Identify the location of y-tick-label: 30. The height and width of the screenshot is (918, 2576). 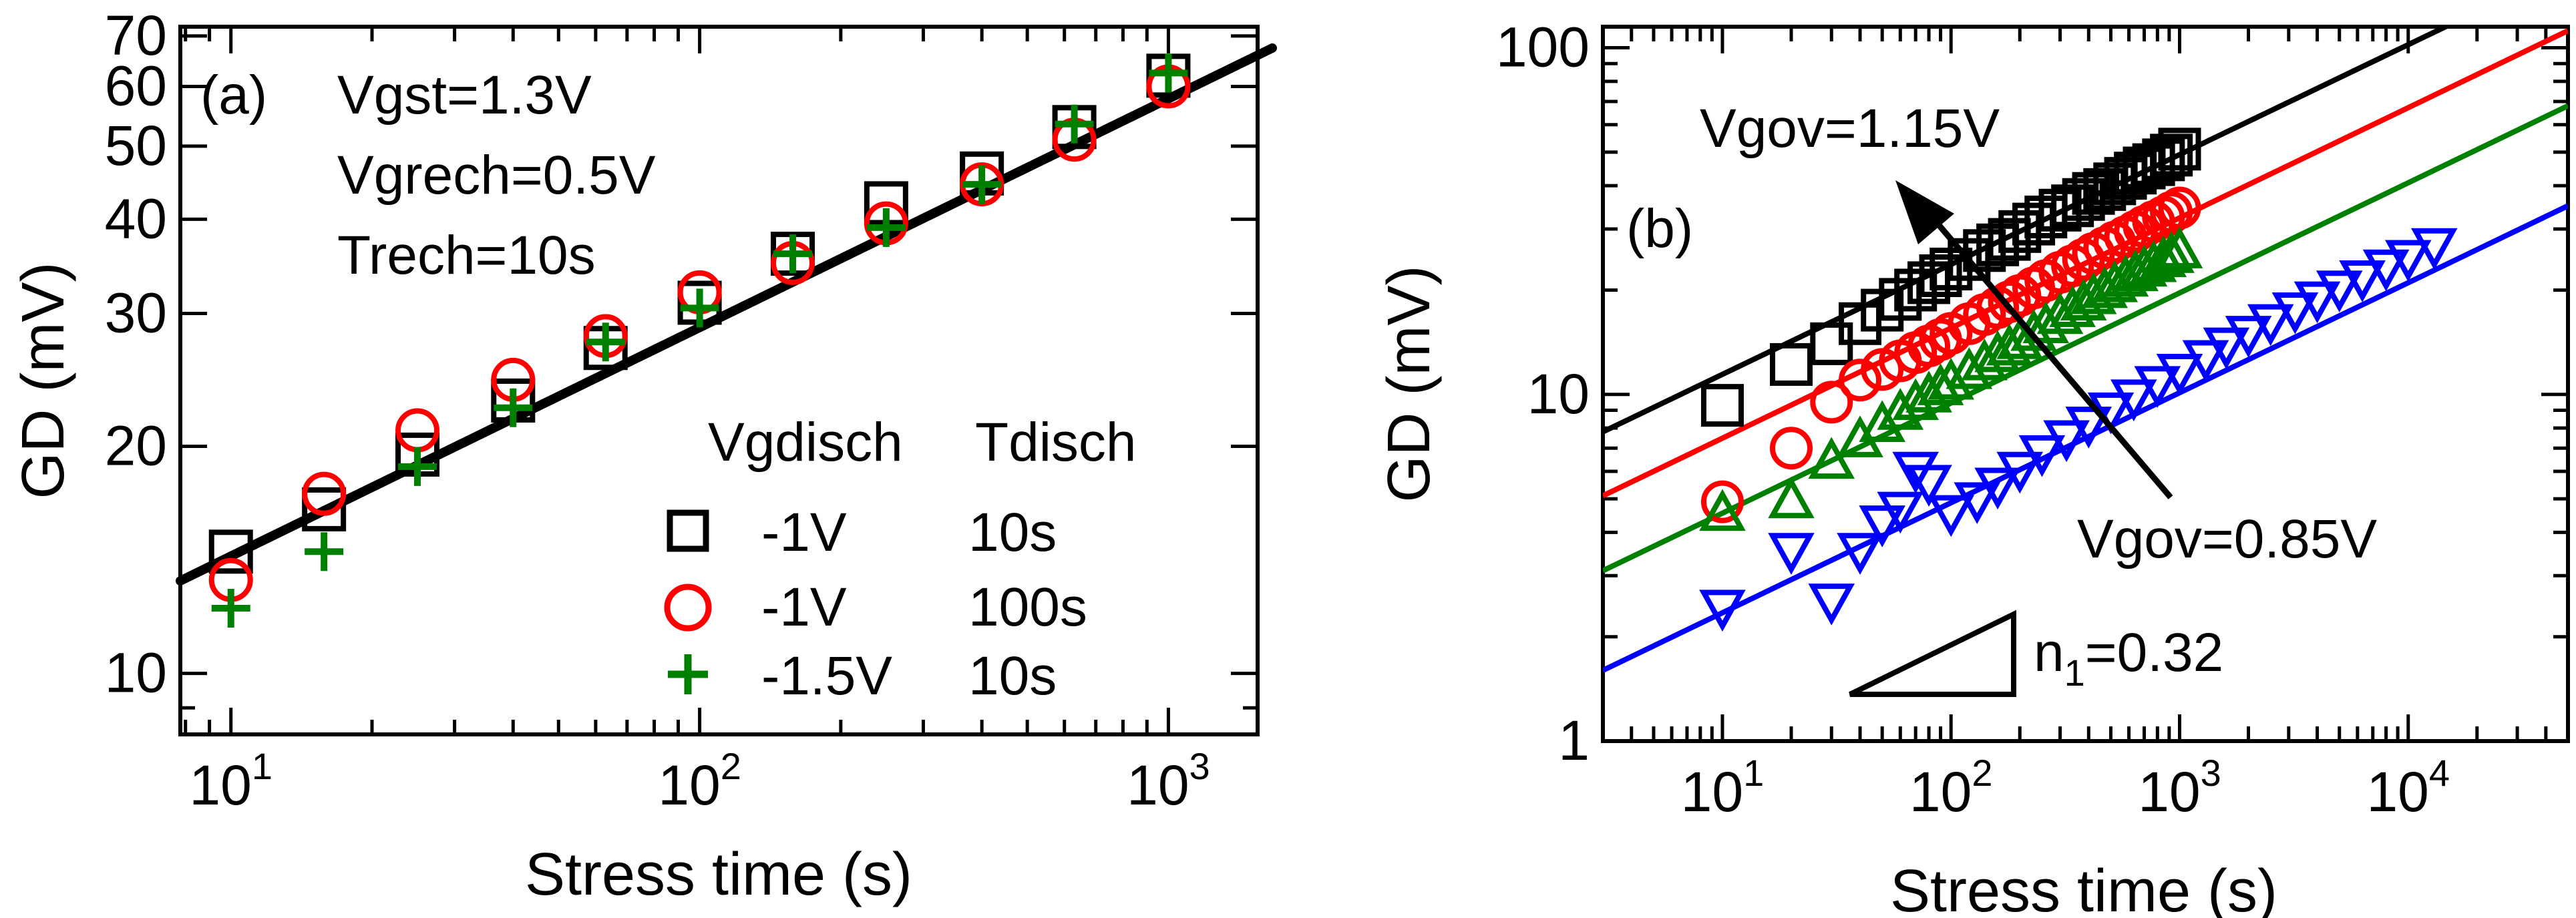
(136, 313).